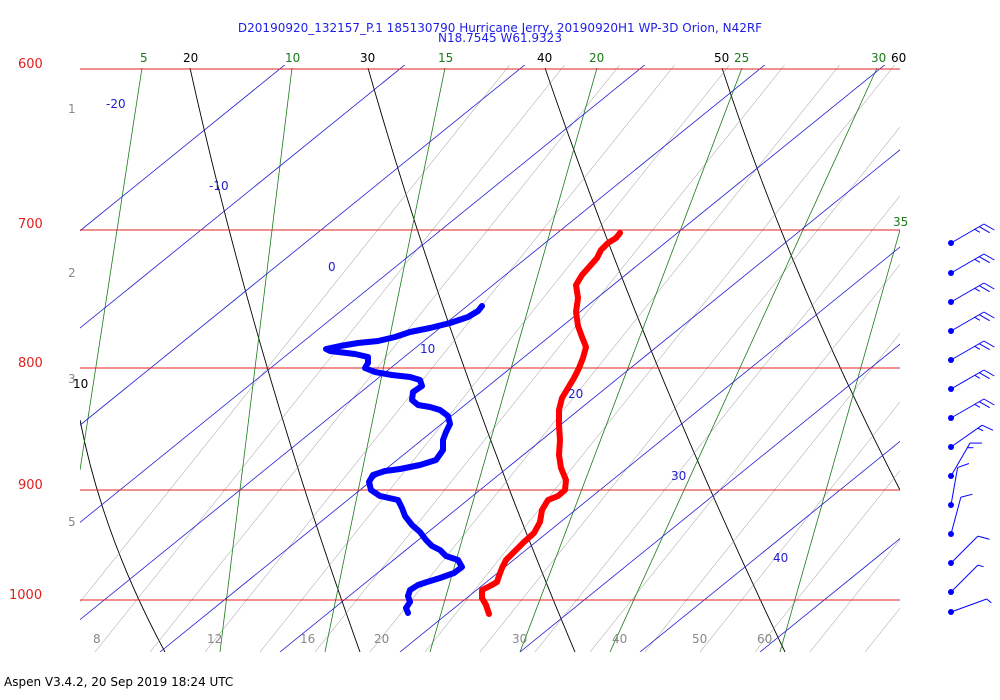 Image resolution: width=1000 pixels, height=700 pixels. Describe the element at coordinates (780, 558) in the screenshot. I see `isotherm-label: 40` at that location.